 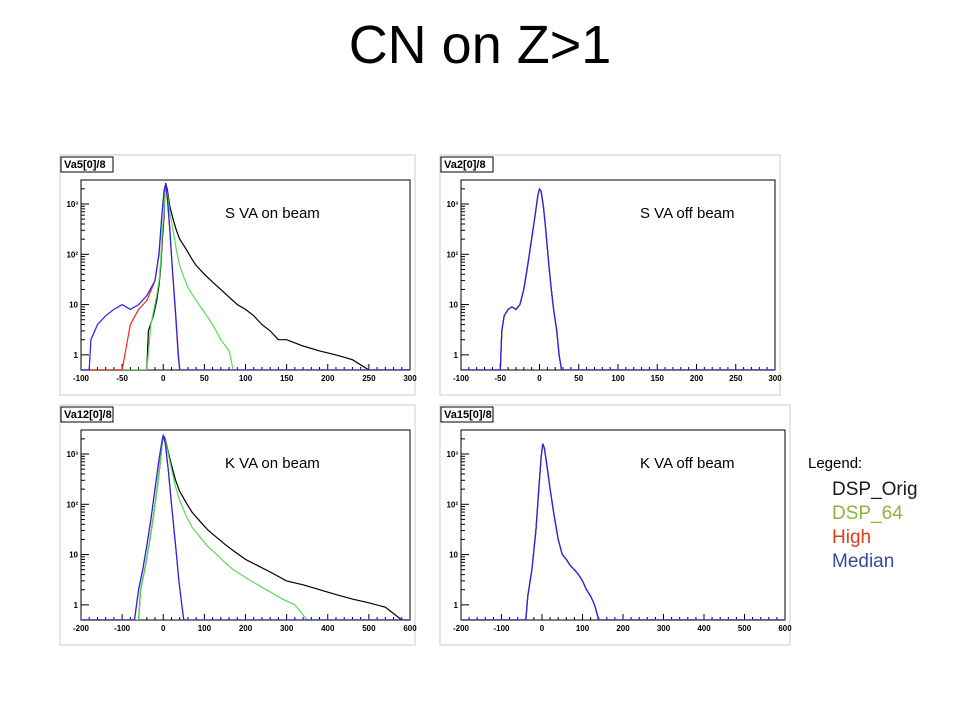 I want to click on legend-entry-high: High, so click(x=852, y=537).